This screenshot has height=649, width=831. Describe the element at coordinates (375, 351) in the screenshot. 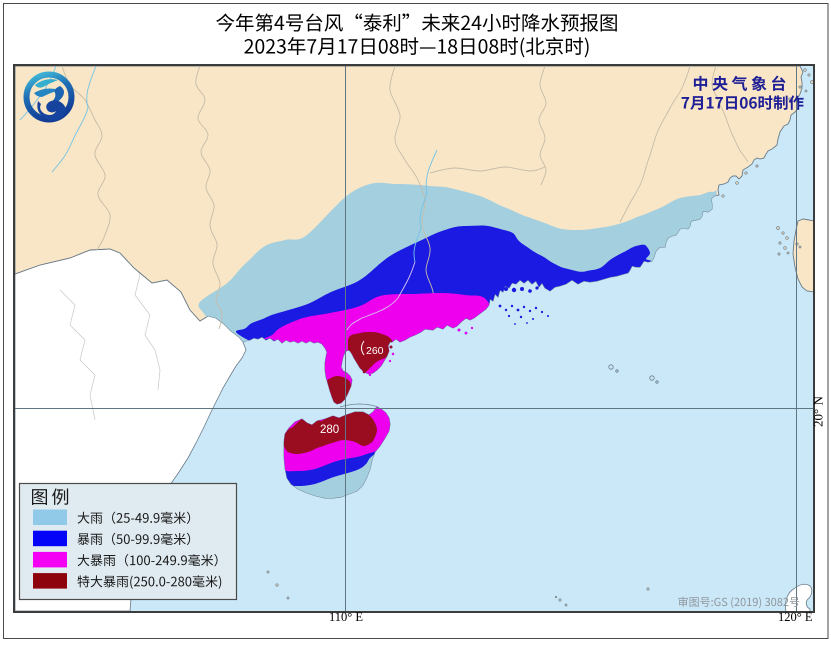

I see `svg-text: 260` at that location.